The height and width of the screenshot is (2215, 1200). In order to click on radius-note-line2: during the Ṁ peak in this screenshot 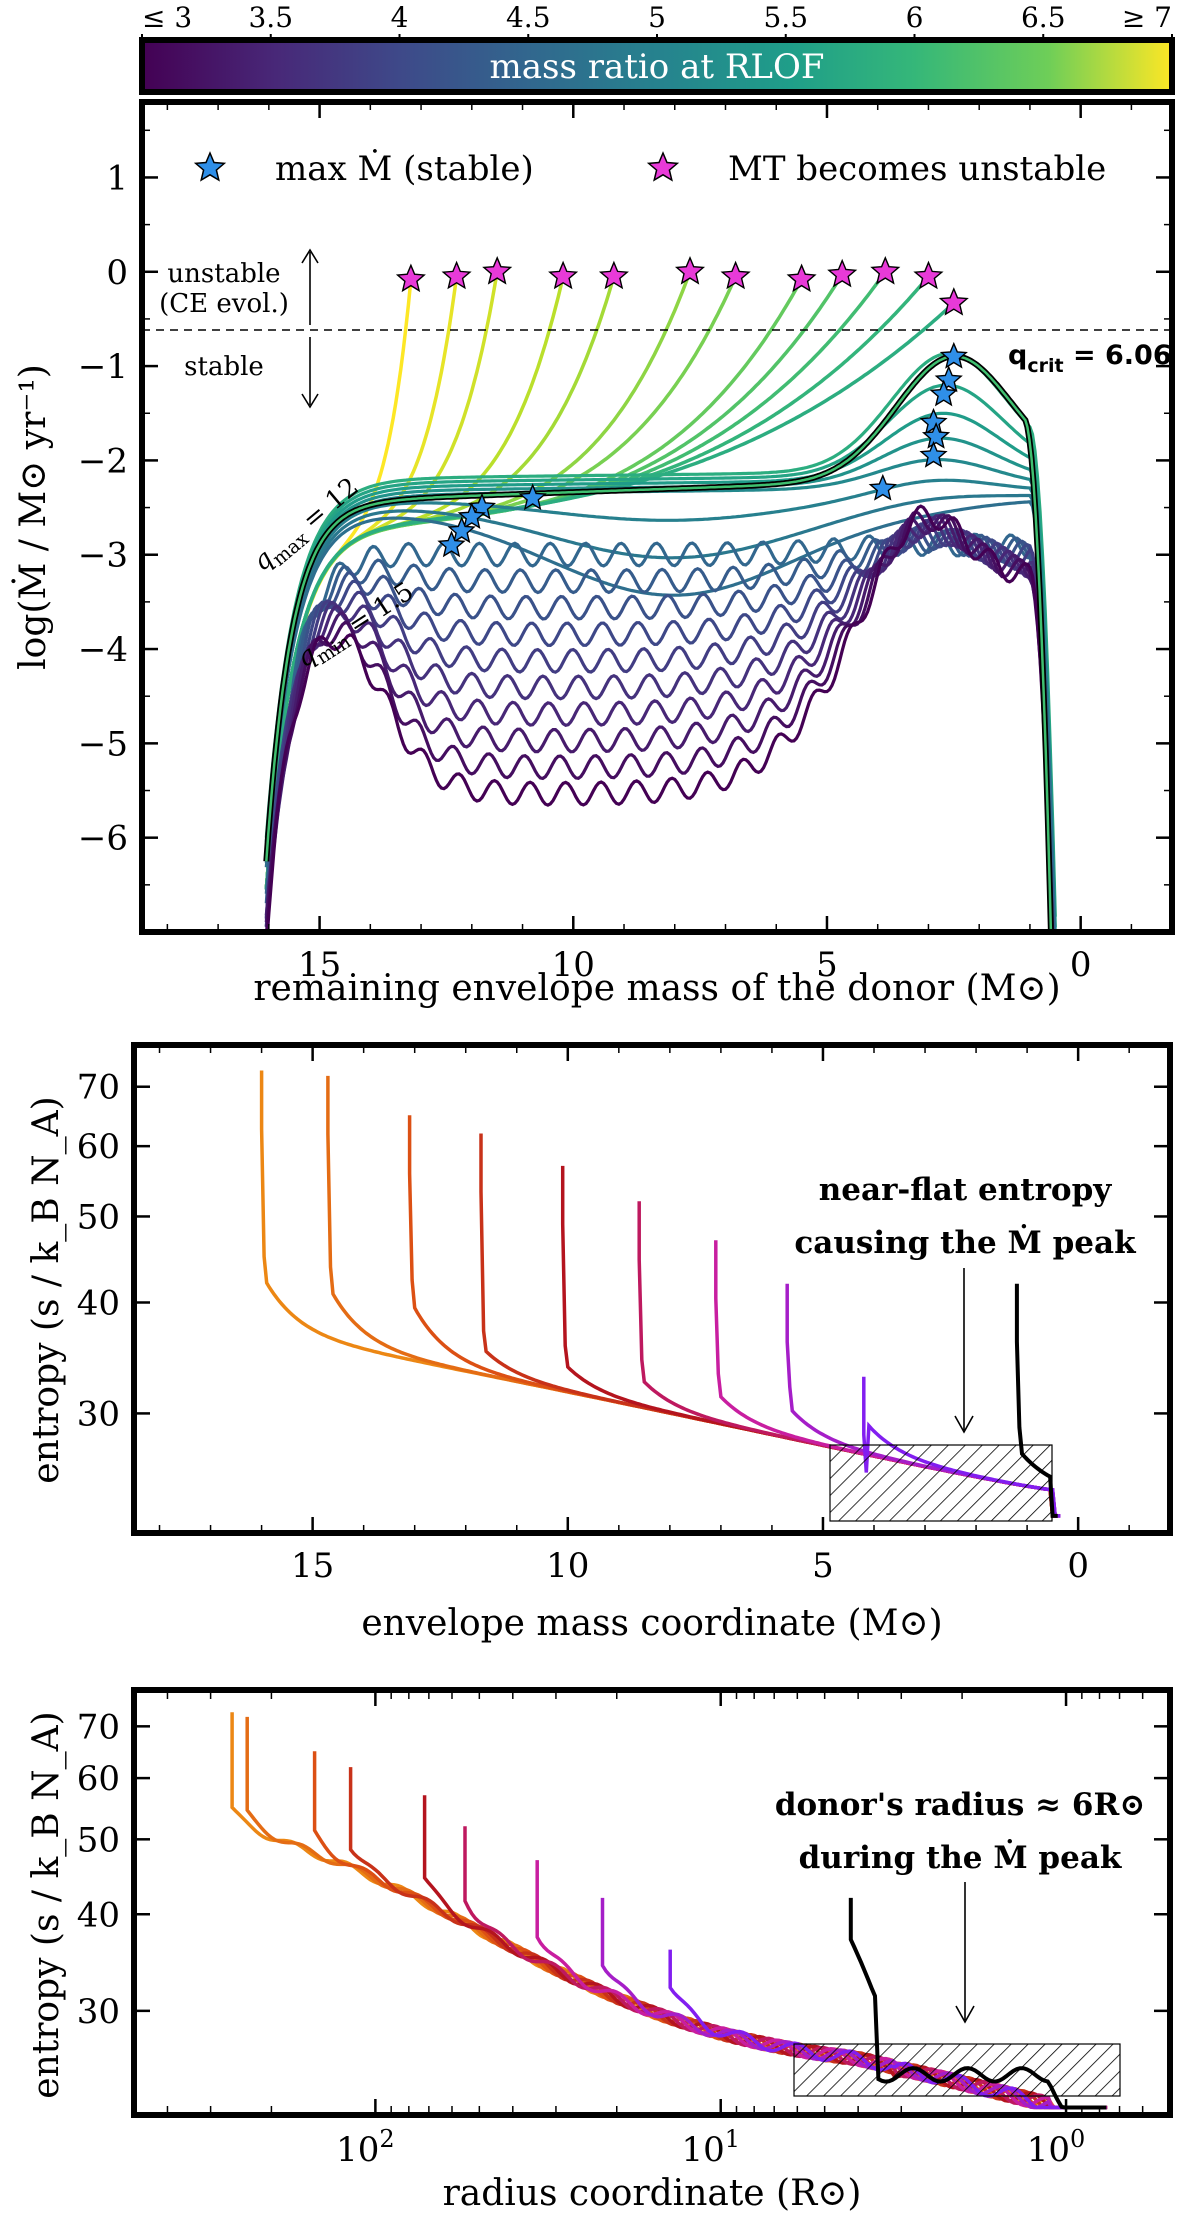, I will do `click(961, 1857)`.